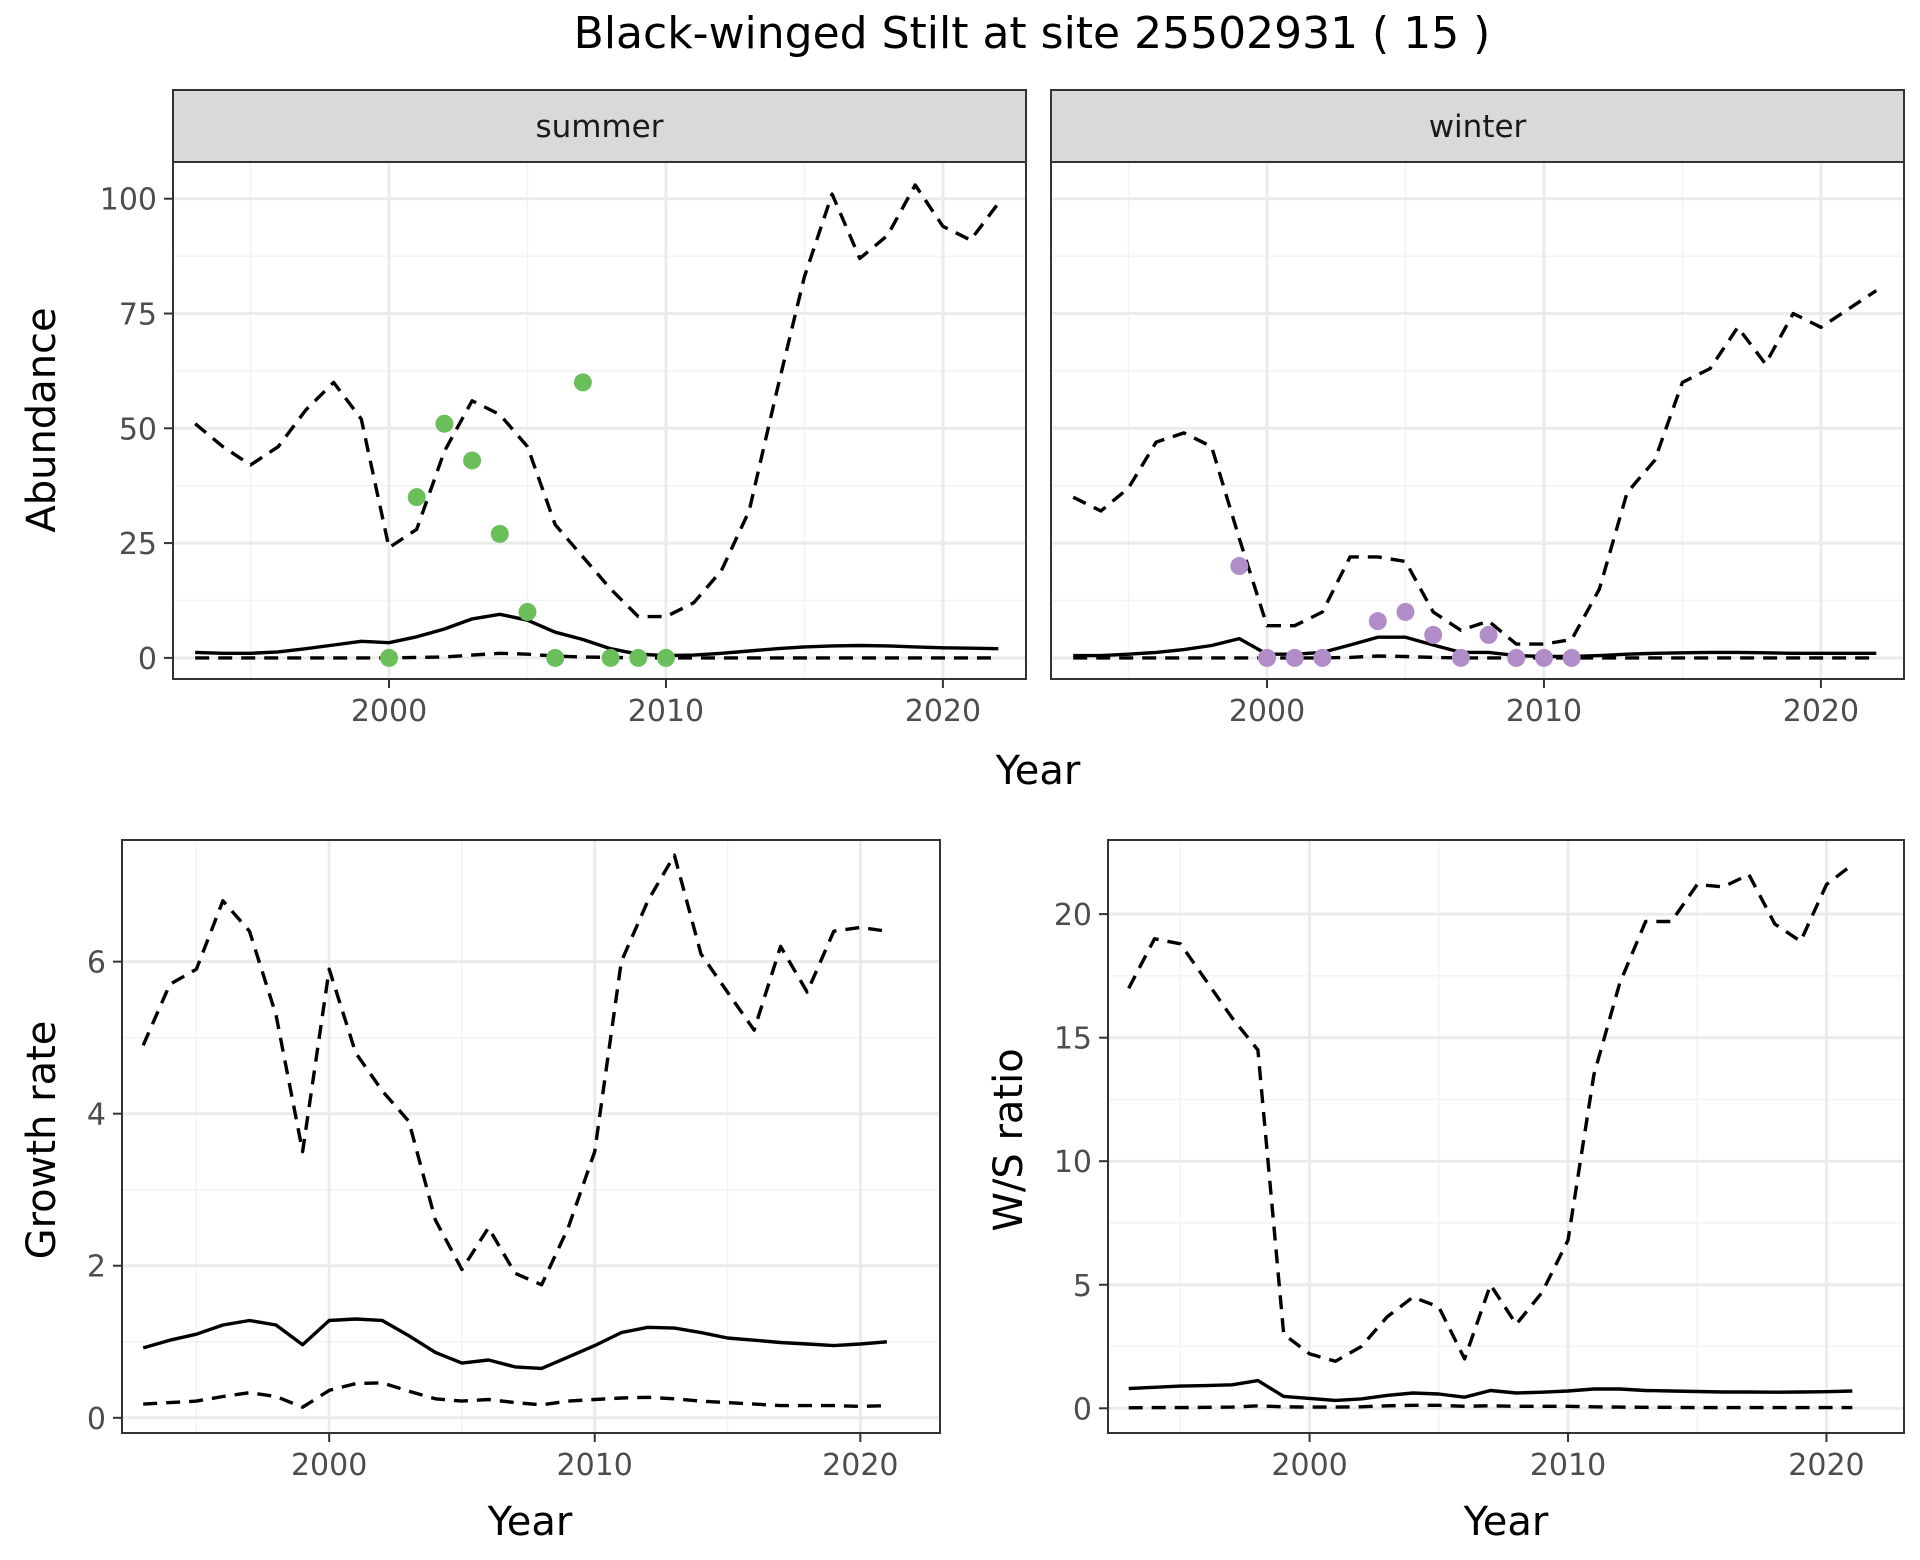 Image resolution: width=1920 pixels, height=1560 pixels. I want to click on facet-strip-winter, so click(1477, 126).